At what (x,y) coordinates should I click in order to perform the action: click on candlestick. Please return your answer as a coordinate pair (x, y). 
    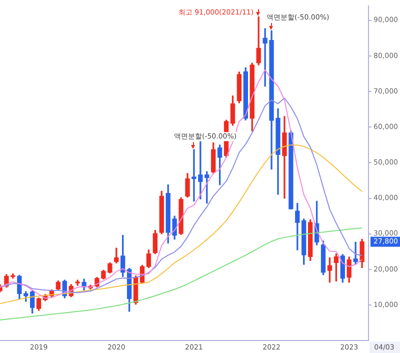
    Looking at the image, I should click on (355, 253).